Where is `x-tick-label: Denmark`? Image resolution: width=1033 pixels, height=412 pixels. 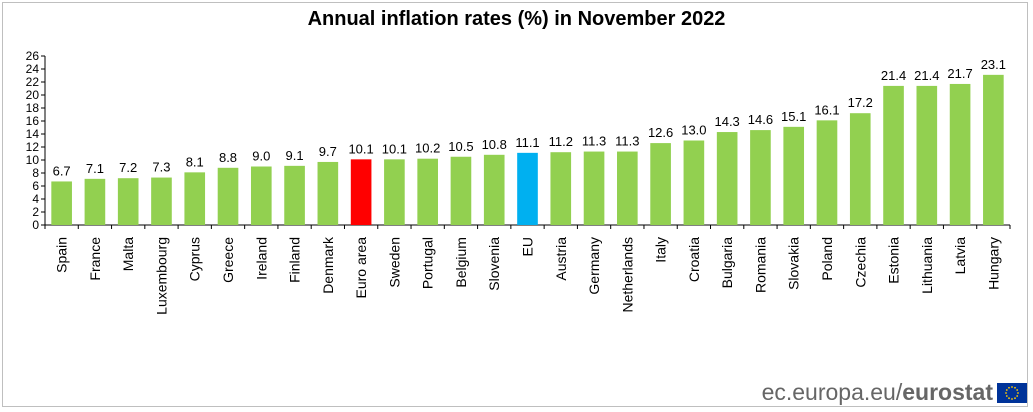
x-tick-label: Denmark is located at coordinates (328, 265).